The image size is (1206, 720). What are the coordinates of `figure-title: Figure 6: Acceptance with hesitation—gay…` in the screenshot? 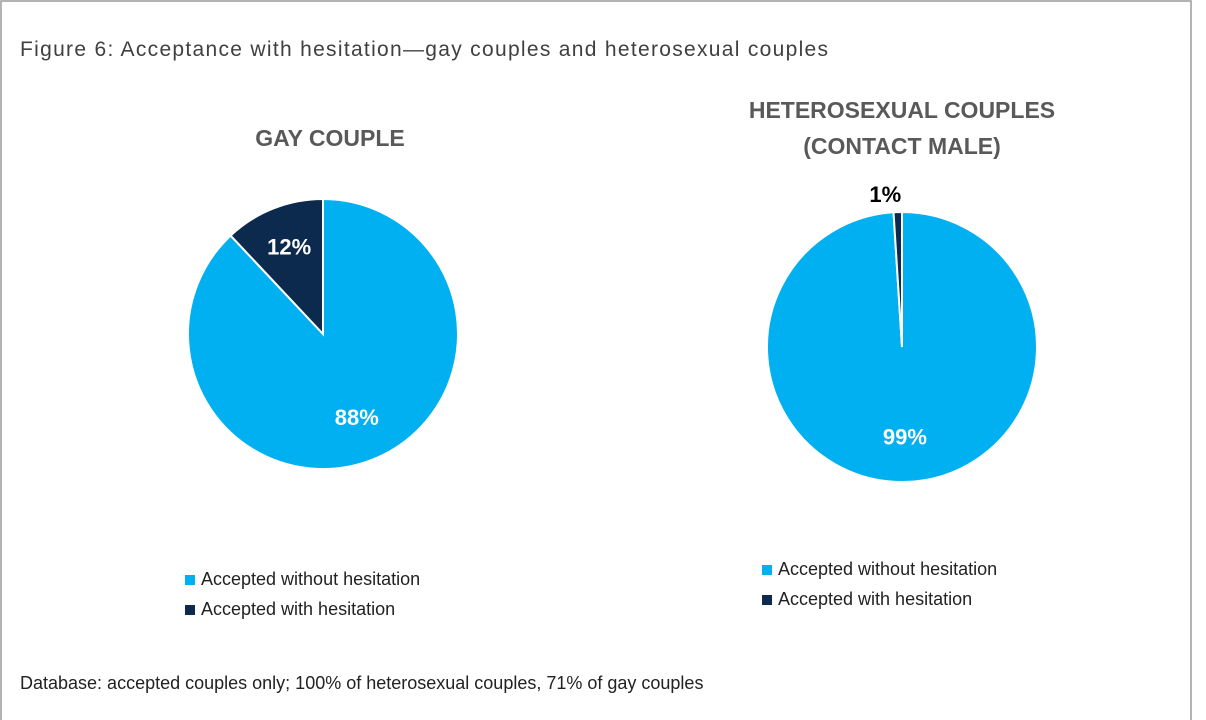 It's located at (425, 49).